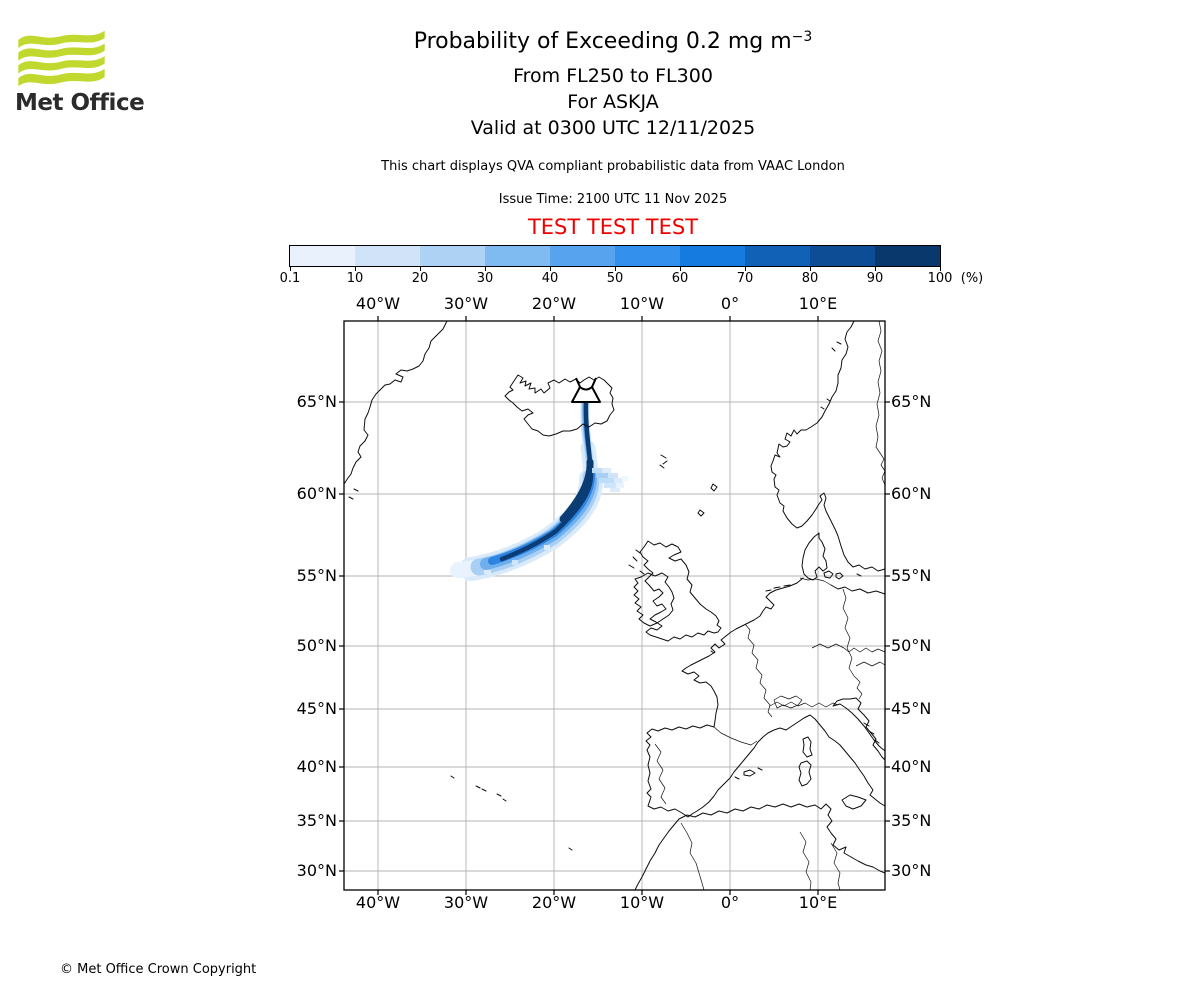  Describe the element at coordinates (316, 870) in the screenshot. I see `lat-tick-label-left: 30°N` at that location.